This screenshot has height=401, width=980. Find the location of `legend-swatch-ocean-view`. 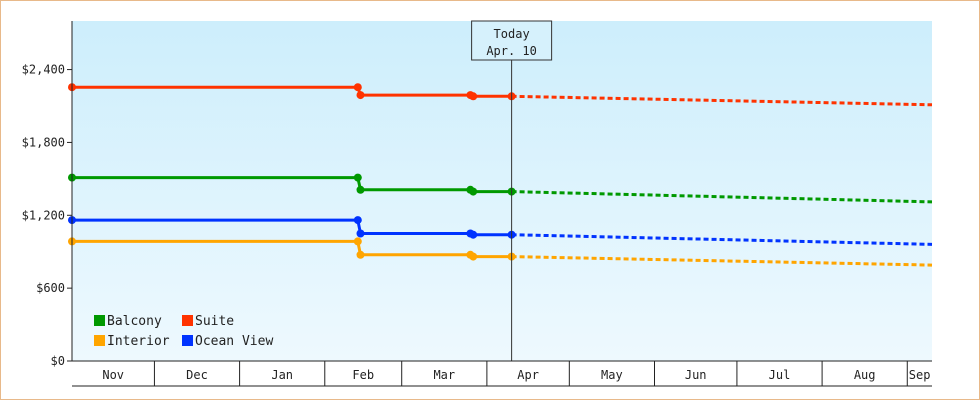

legend-swatch-ocean-view is located at coordinates (187, 340).